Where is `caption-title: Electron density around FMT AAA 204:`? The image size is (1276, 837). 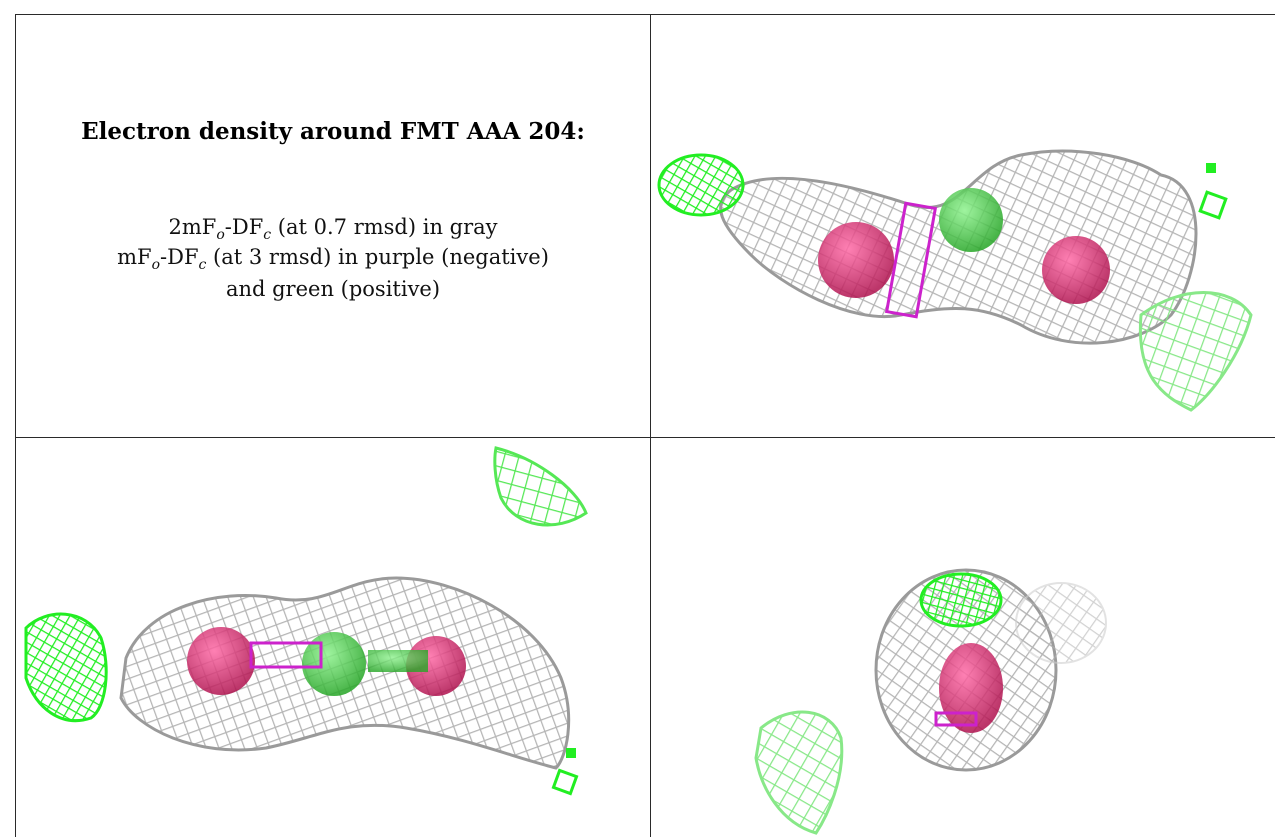 caption-title: Electron density around FMT AAA 204: is located at coordinates (333, 131).